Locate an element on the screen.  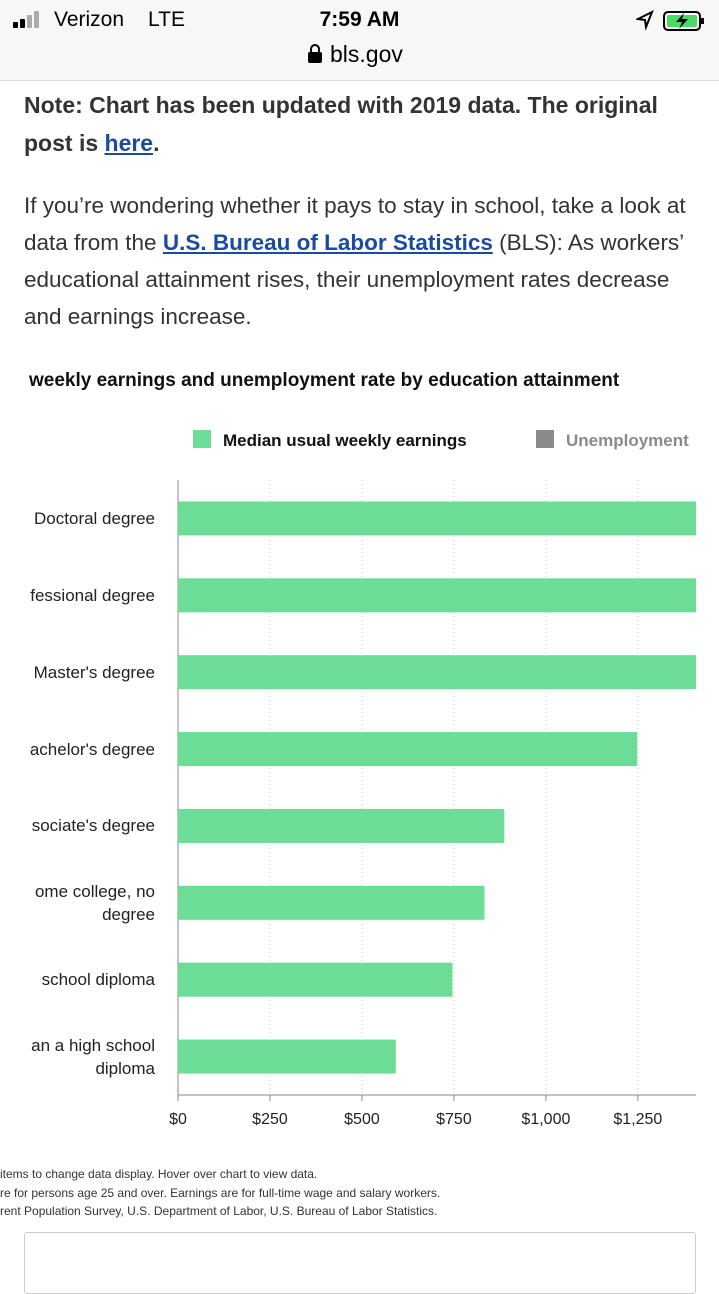
category-label: Master's degree is located at coordinates (77, 672).